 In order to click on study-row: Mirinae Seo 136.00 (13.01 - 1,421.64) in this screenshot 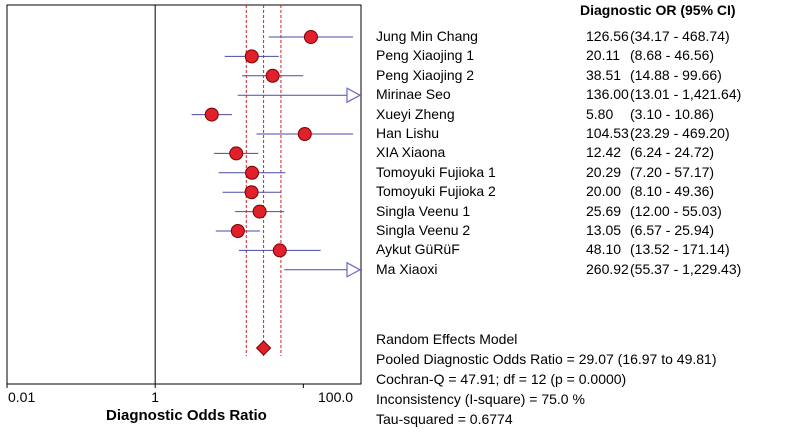, I will do `click(588, 94)`.